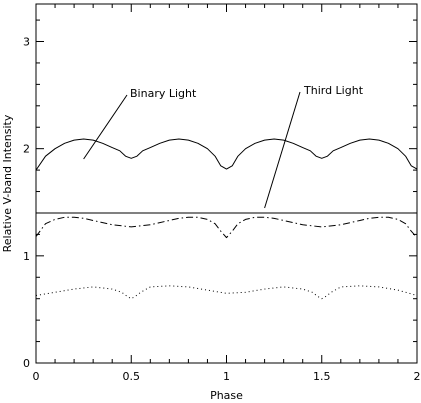 Image resolution: width=421 pixels, height=403 pixels. What do you see at coordinates (7, 183) in the screenshot?
I see `y-axis-label: Relative V-band Intensity` at bounding box center [7, 183].